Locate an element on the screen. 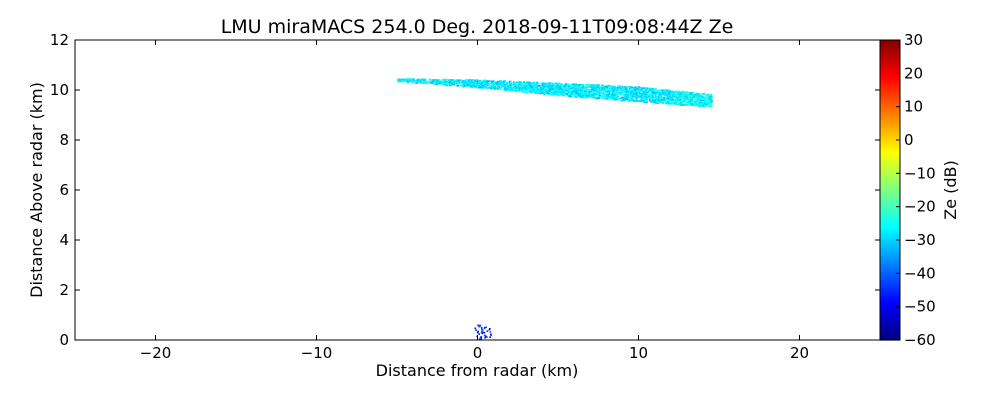 Image resolution: width=1000 pixels, height=400 pixels. colorbar-tick-label: −40 is located at coordinates (920, 273).